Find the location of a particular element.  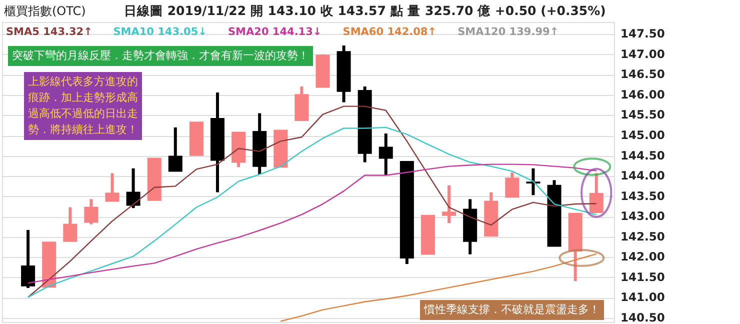

y-tick-label: 146.50 is located at coordinates (642, 74).